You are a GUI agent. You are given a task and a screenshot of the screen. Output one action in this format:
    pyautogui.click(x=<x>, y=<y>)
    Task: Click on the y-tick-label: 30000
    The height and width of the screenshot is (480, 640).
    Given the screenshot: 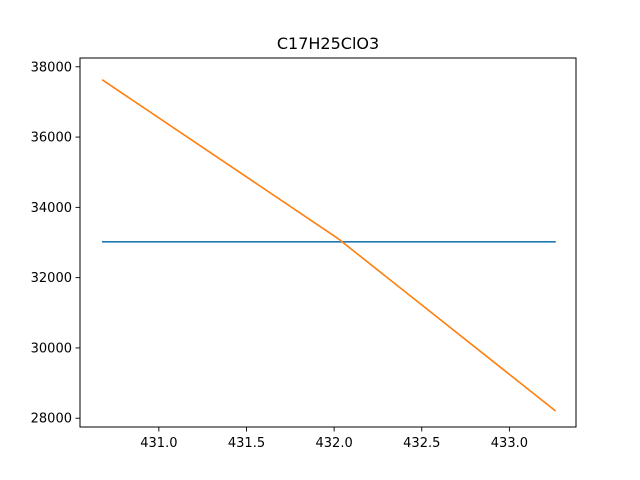 What is the action you would take?
    pyautogui.click(x=51, y=348)
    